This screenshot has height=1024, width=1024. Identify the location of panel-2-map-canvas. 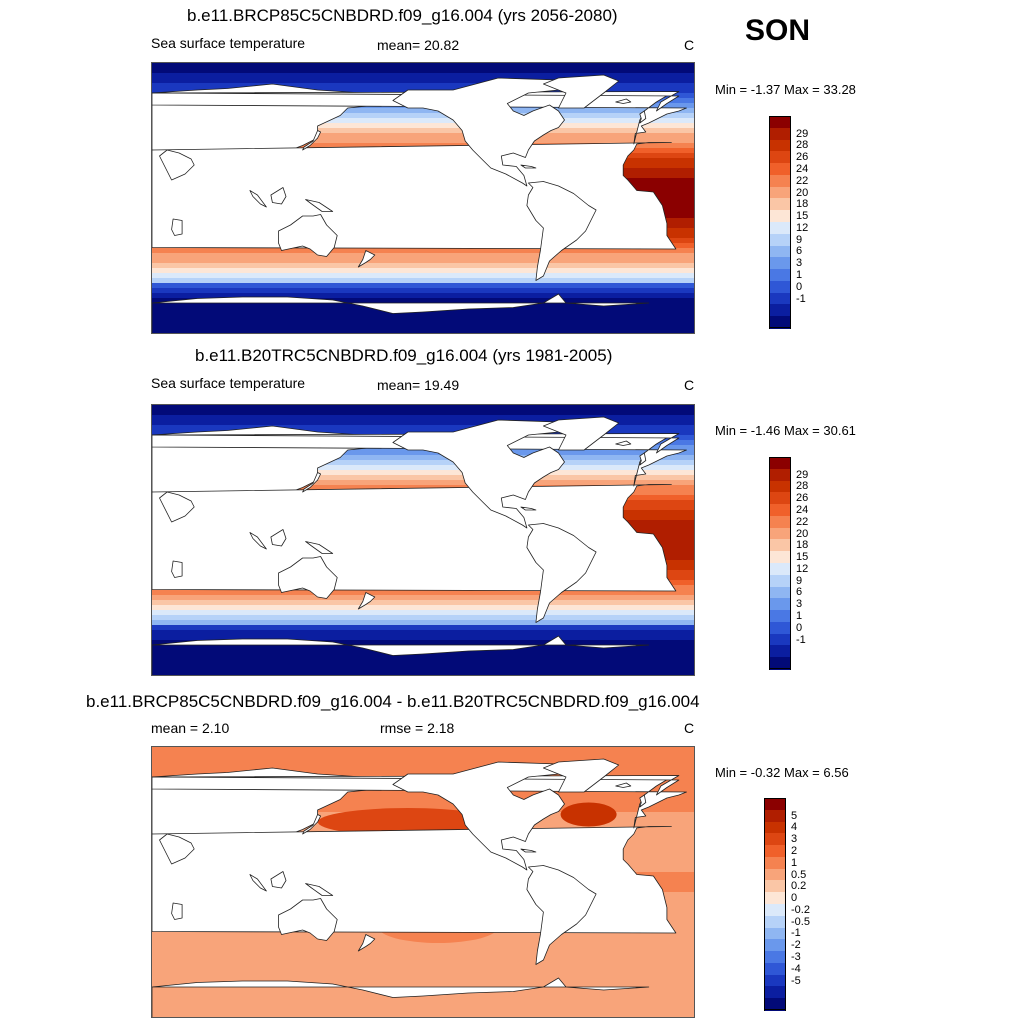
(423, 540).